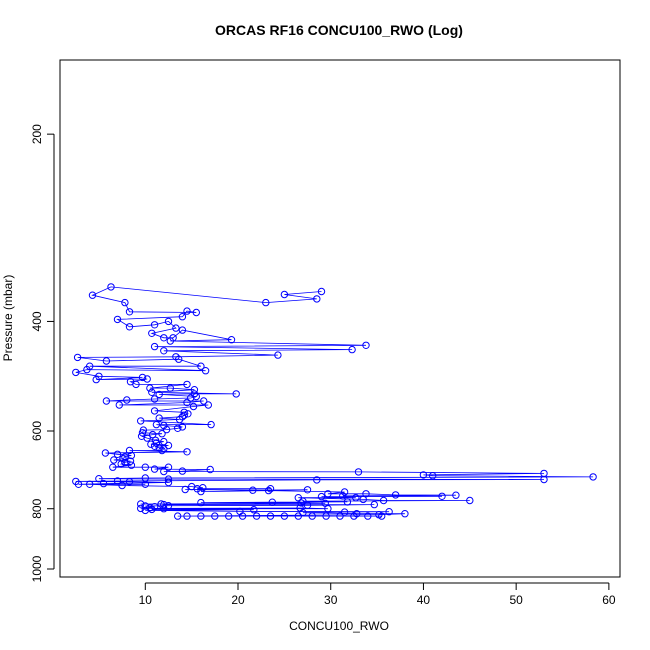 The image size is (650, 650). Describe the element at coordinates (516, 600) in the screenshot. I see `x-tick-label: 50` at that location.